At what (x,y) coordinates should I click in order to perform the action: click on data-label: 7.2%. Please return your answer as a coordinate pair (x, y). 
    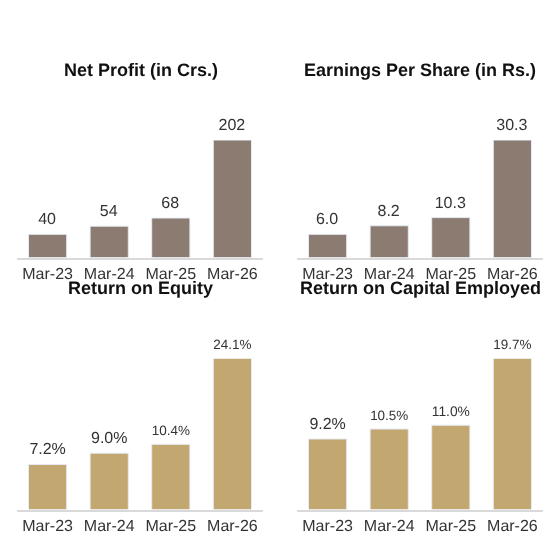
    Looking at the image, I should click on (47, 449).